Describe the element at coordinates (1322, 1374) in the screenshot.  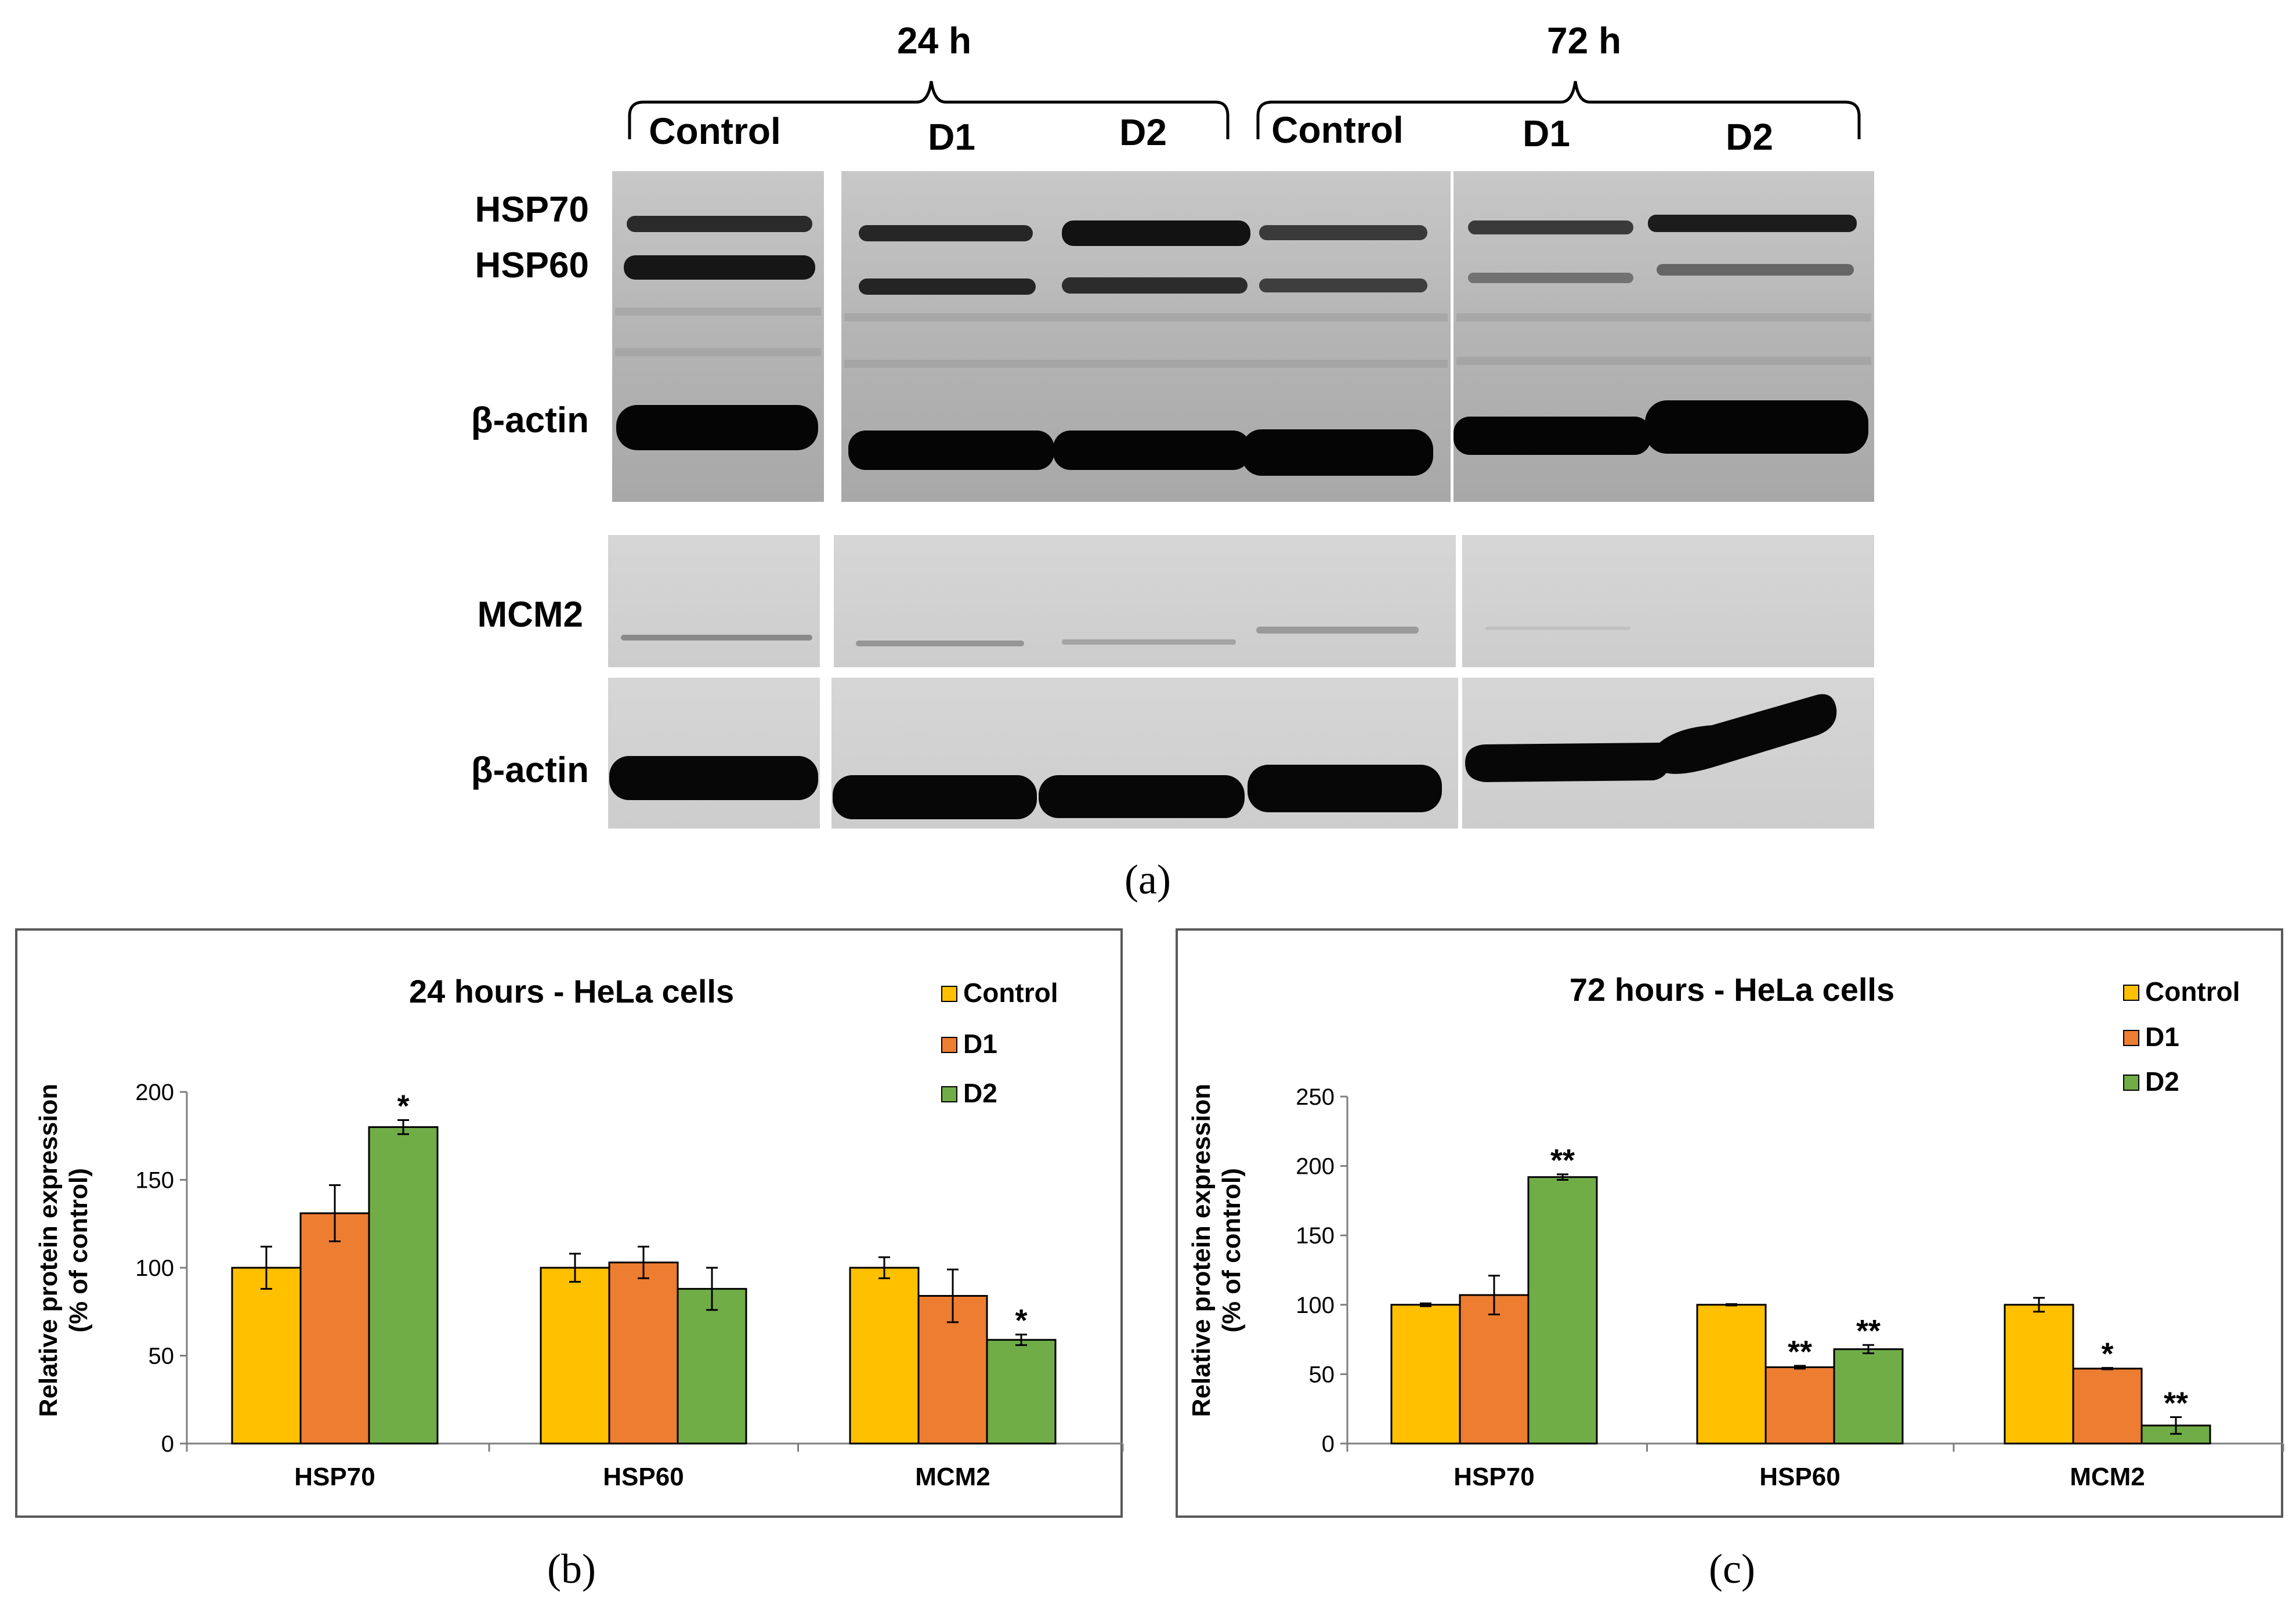
I see `y-tick-label-c: 50` at that location.